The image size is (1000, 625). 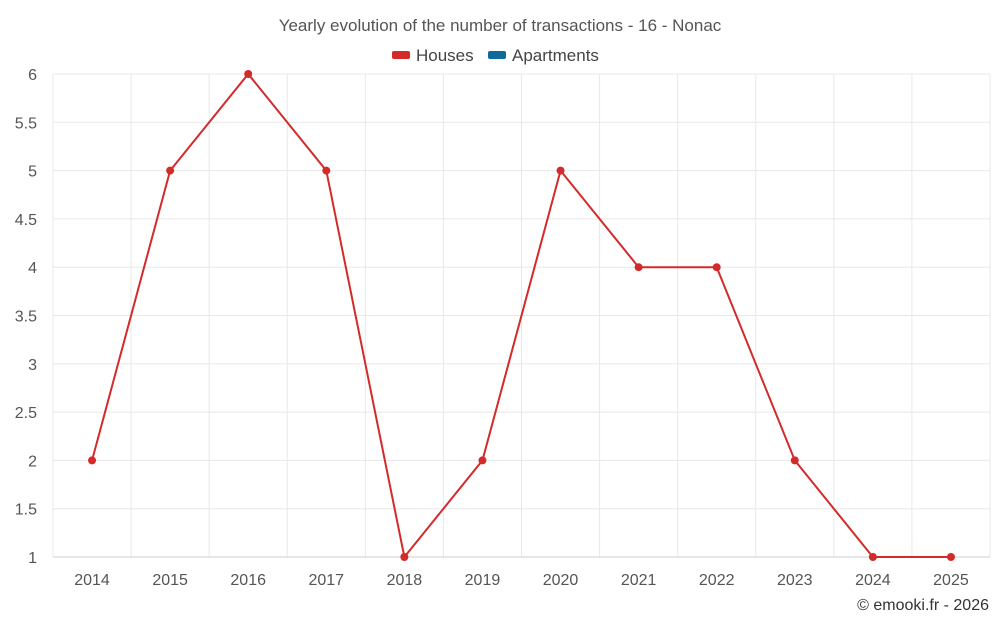 What do you see at coordinates (26, 510) in the screenshot?
I see `y-tick-label: 1.5` at bounding box center [26, 510].